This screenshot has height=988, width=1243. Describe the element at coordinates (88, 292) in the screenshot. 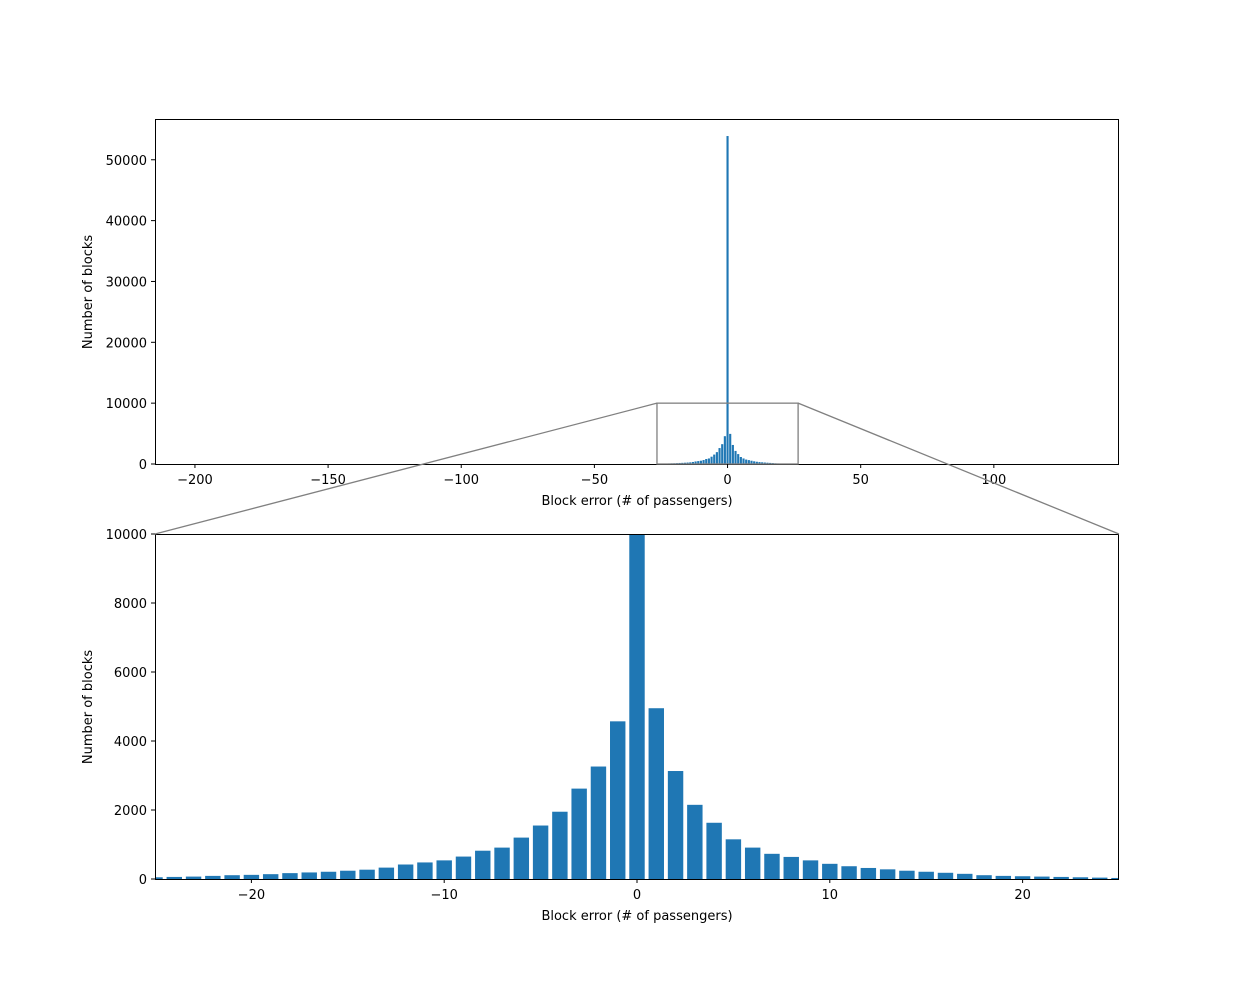

I see `top-y-axis-label: Number of blocks` at that location.